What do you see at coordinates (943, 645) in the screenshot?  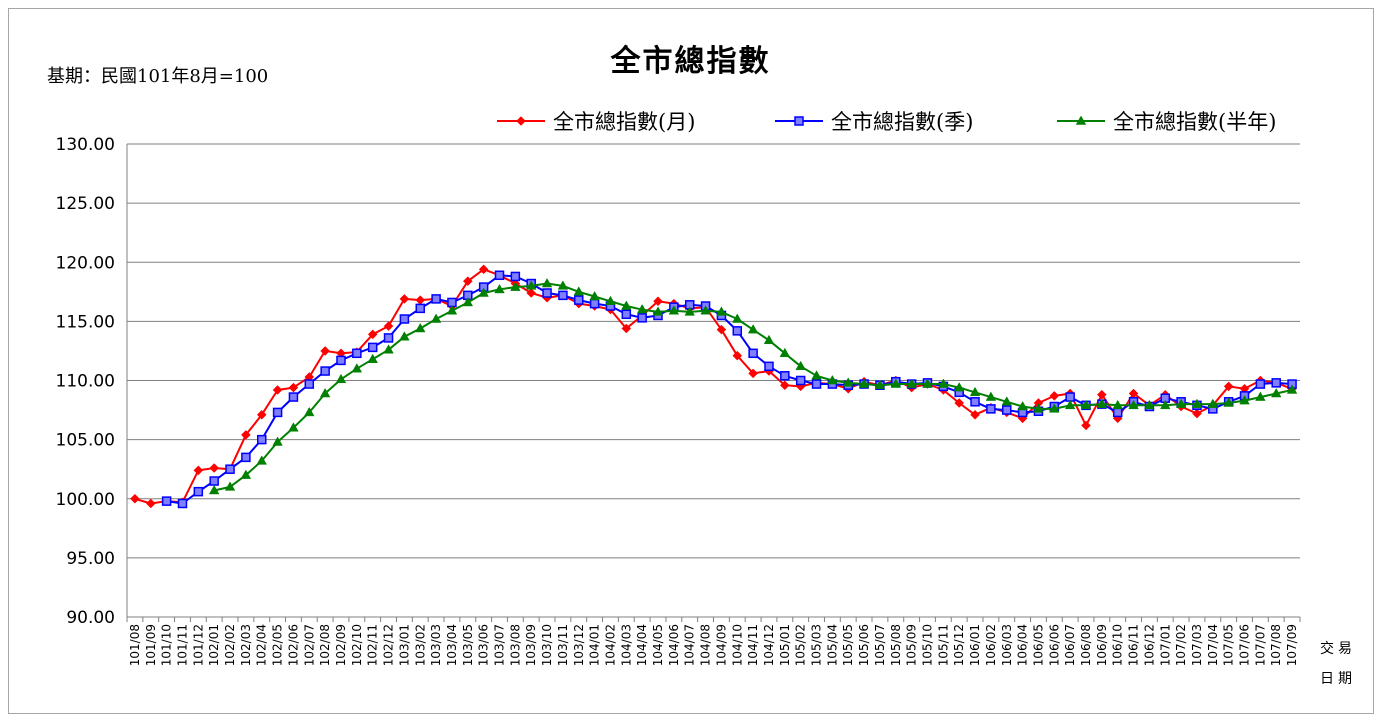 I see `x-tick-label: 105/11` at bounding box center [943, 645].